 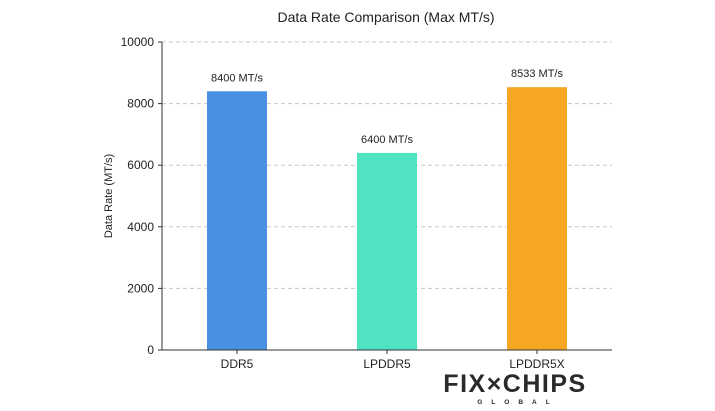 What do you see at coordinates (514, 384) in the screenshot?
I see `logo-text: FIX×CHIPS` at bounding box center [514, 384].